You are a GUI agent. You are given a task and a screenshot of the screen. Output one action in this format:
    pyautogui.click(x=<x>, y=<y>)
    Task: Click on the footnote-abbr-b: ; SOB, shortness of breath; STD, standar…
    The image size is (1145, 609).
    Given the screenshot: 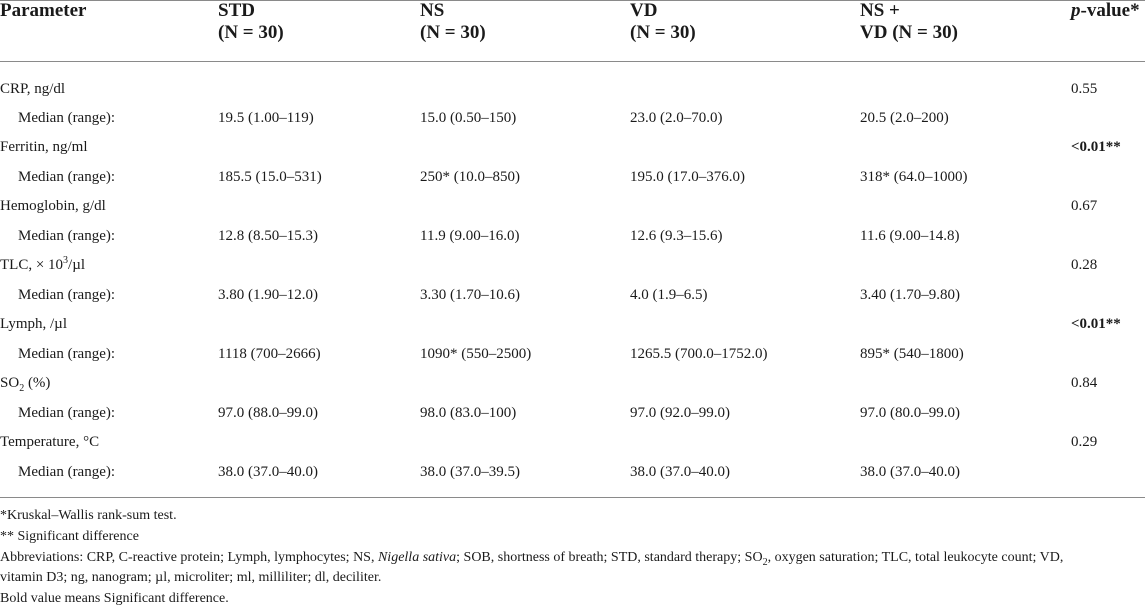 What is the action you would take?
    pyautogui.click(x=609, y=557)
    